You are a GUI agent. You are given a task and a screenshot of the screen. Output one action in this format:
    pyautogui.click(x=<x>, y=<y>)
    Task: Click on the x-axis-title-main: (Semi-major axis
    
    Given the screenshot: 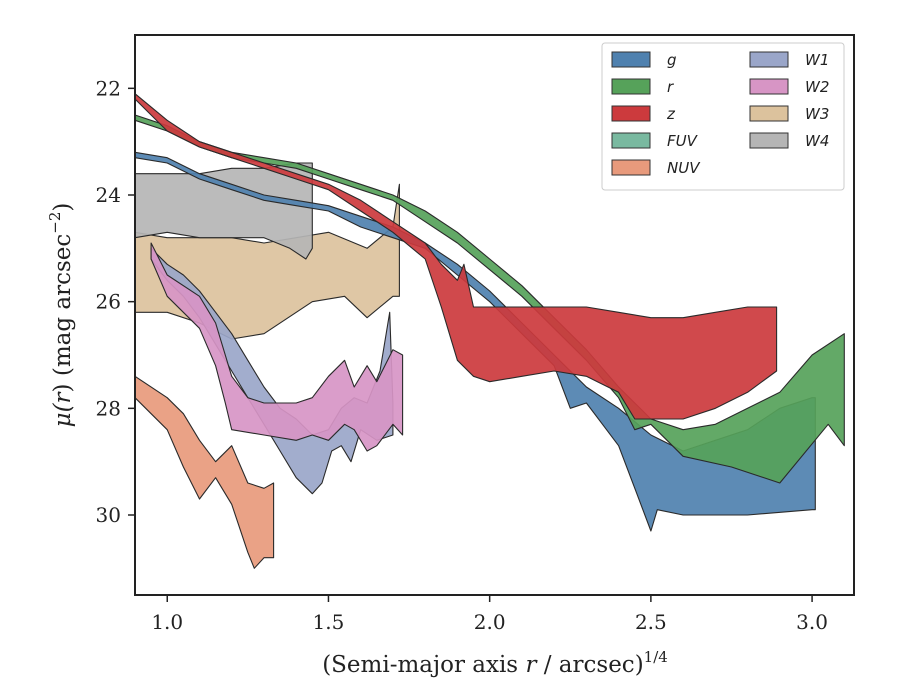 What is the action you would take?
    pyautogui.click(x=423, y=665)
    